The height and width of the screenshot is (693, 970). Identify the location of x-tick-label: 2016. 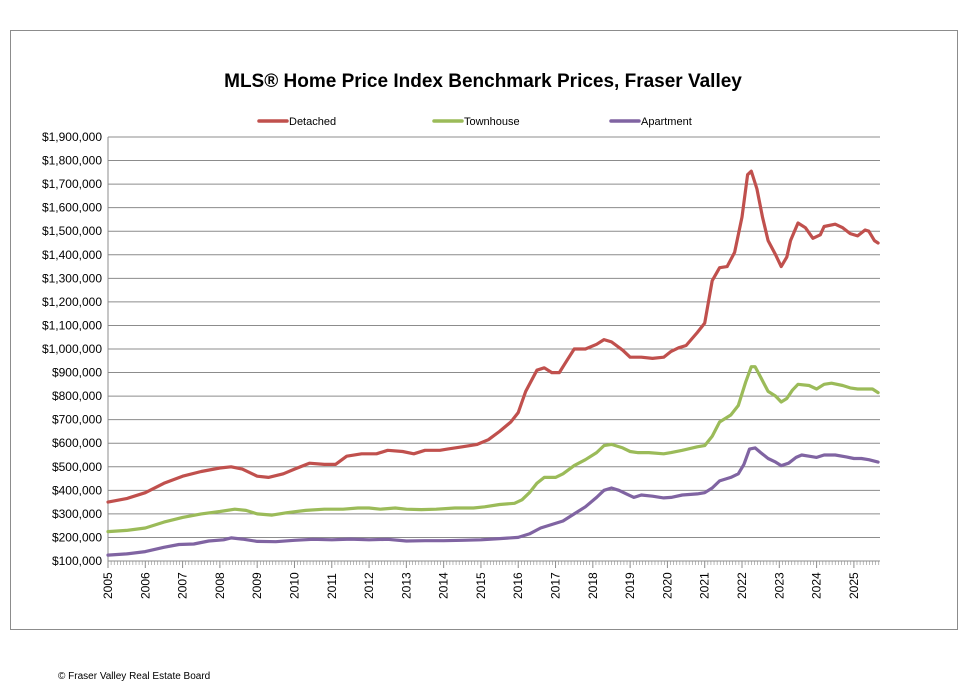
(518, 585).